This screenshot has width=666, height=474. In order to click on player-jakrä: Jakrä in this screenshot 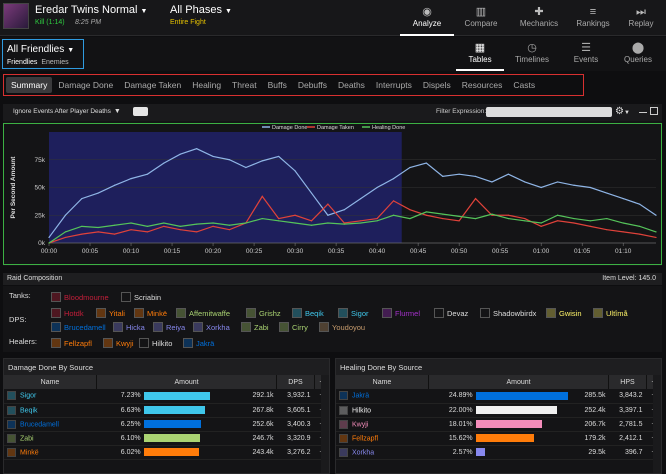, I will do `click(198, 343)`.